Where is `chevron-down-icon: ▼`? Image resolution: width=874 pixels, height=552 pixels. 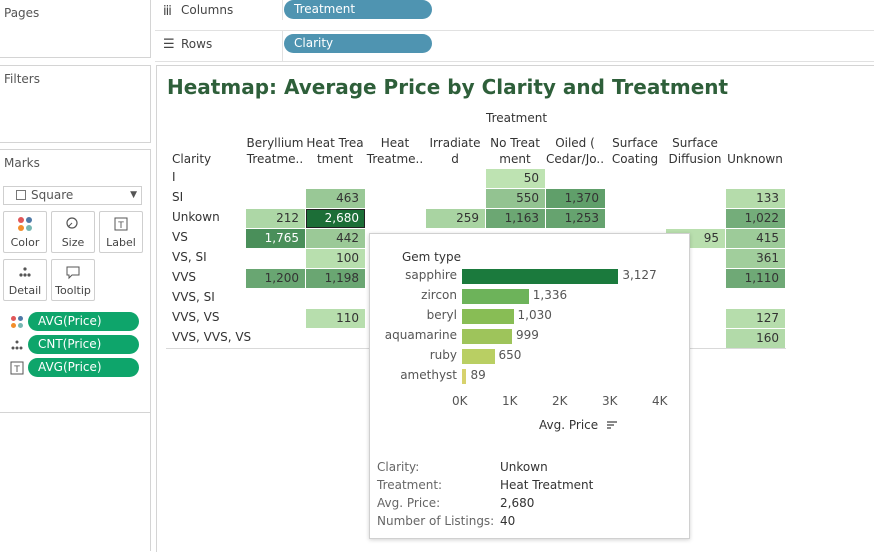 chevron-down-icon: ▼ is located at coordinates (133, 195).